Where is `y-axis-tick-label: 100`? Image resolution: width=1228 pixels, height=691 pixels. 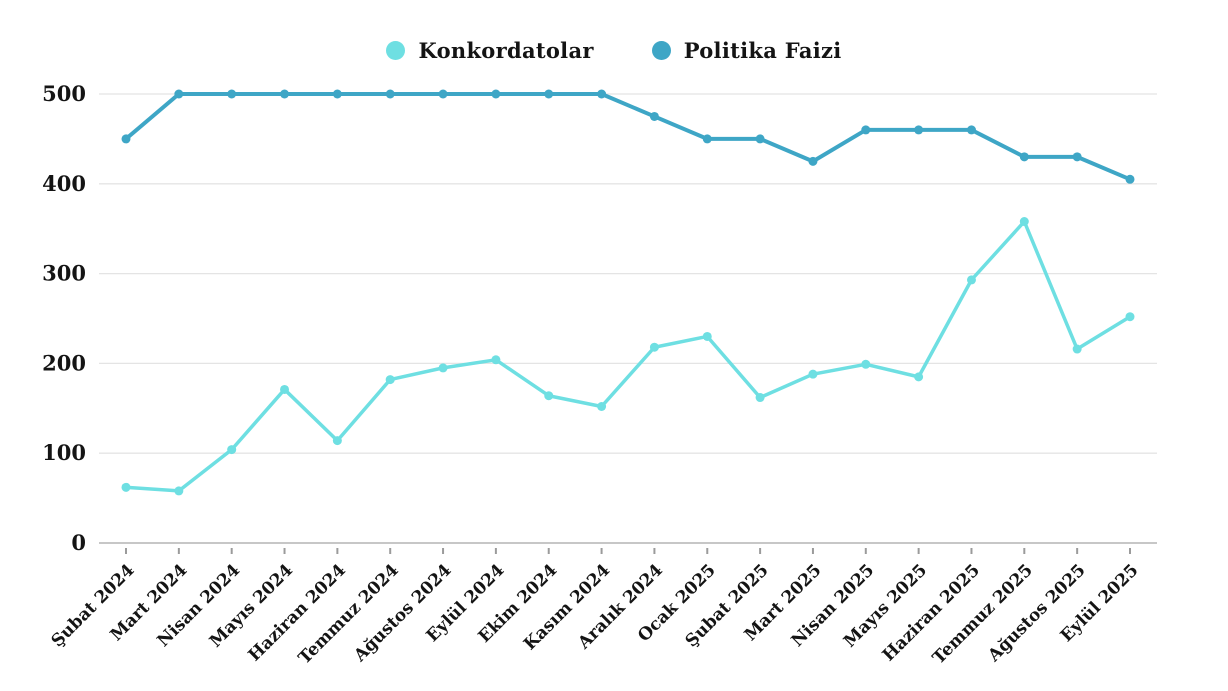
y-axis-tick-label: 100 is located at coordinates (64, 452).